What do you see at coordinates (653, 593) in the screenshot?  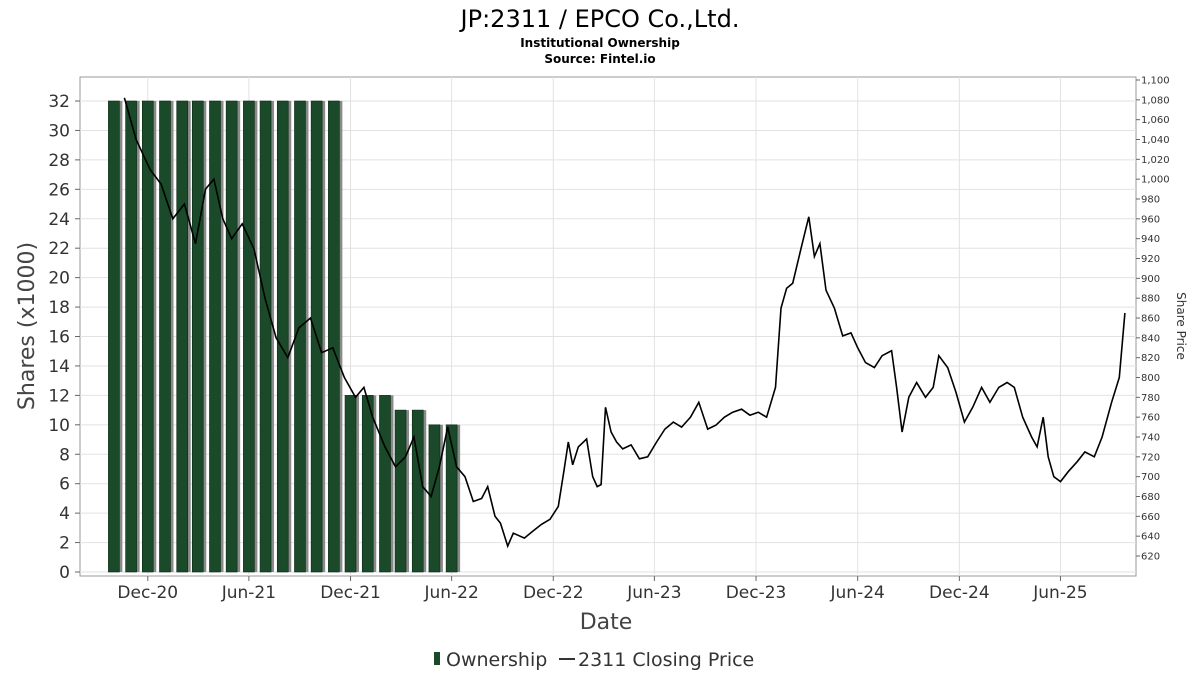 I see `x-tick-label: Jun-23` at bounding box center [653, 593].